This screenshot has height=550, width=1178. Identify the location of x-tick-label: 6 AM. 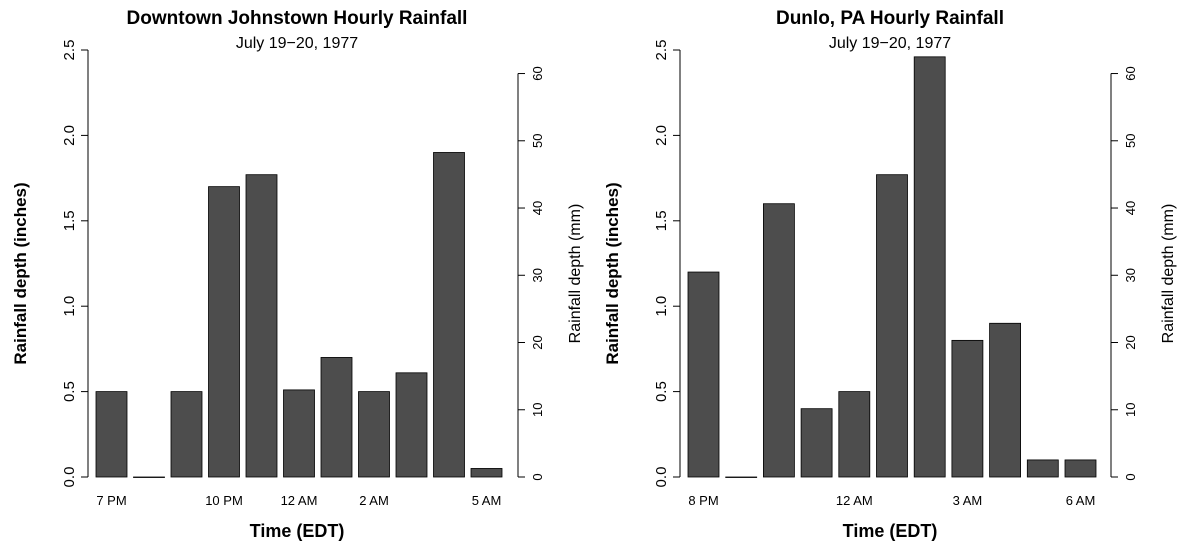
(1081, 500).